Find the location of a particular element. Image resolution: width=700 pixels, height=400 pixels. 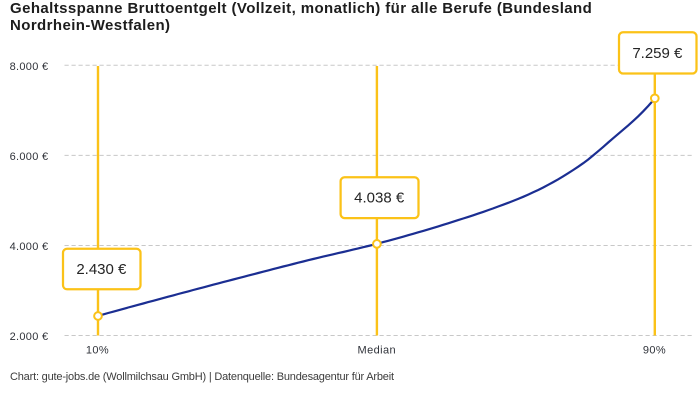

svg-text: 2.430 € is located at coordinates (101, 269).